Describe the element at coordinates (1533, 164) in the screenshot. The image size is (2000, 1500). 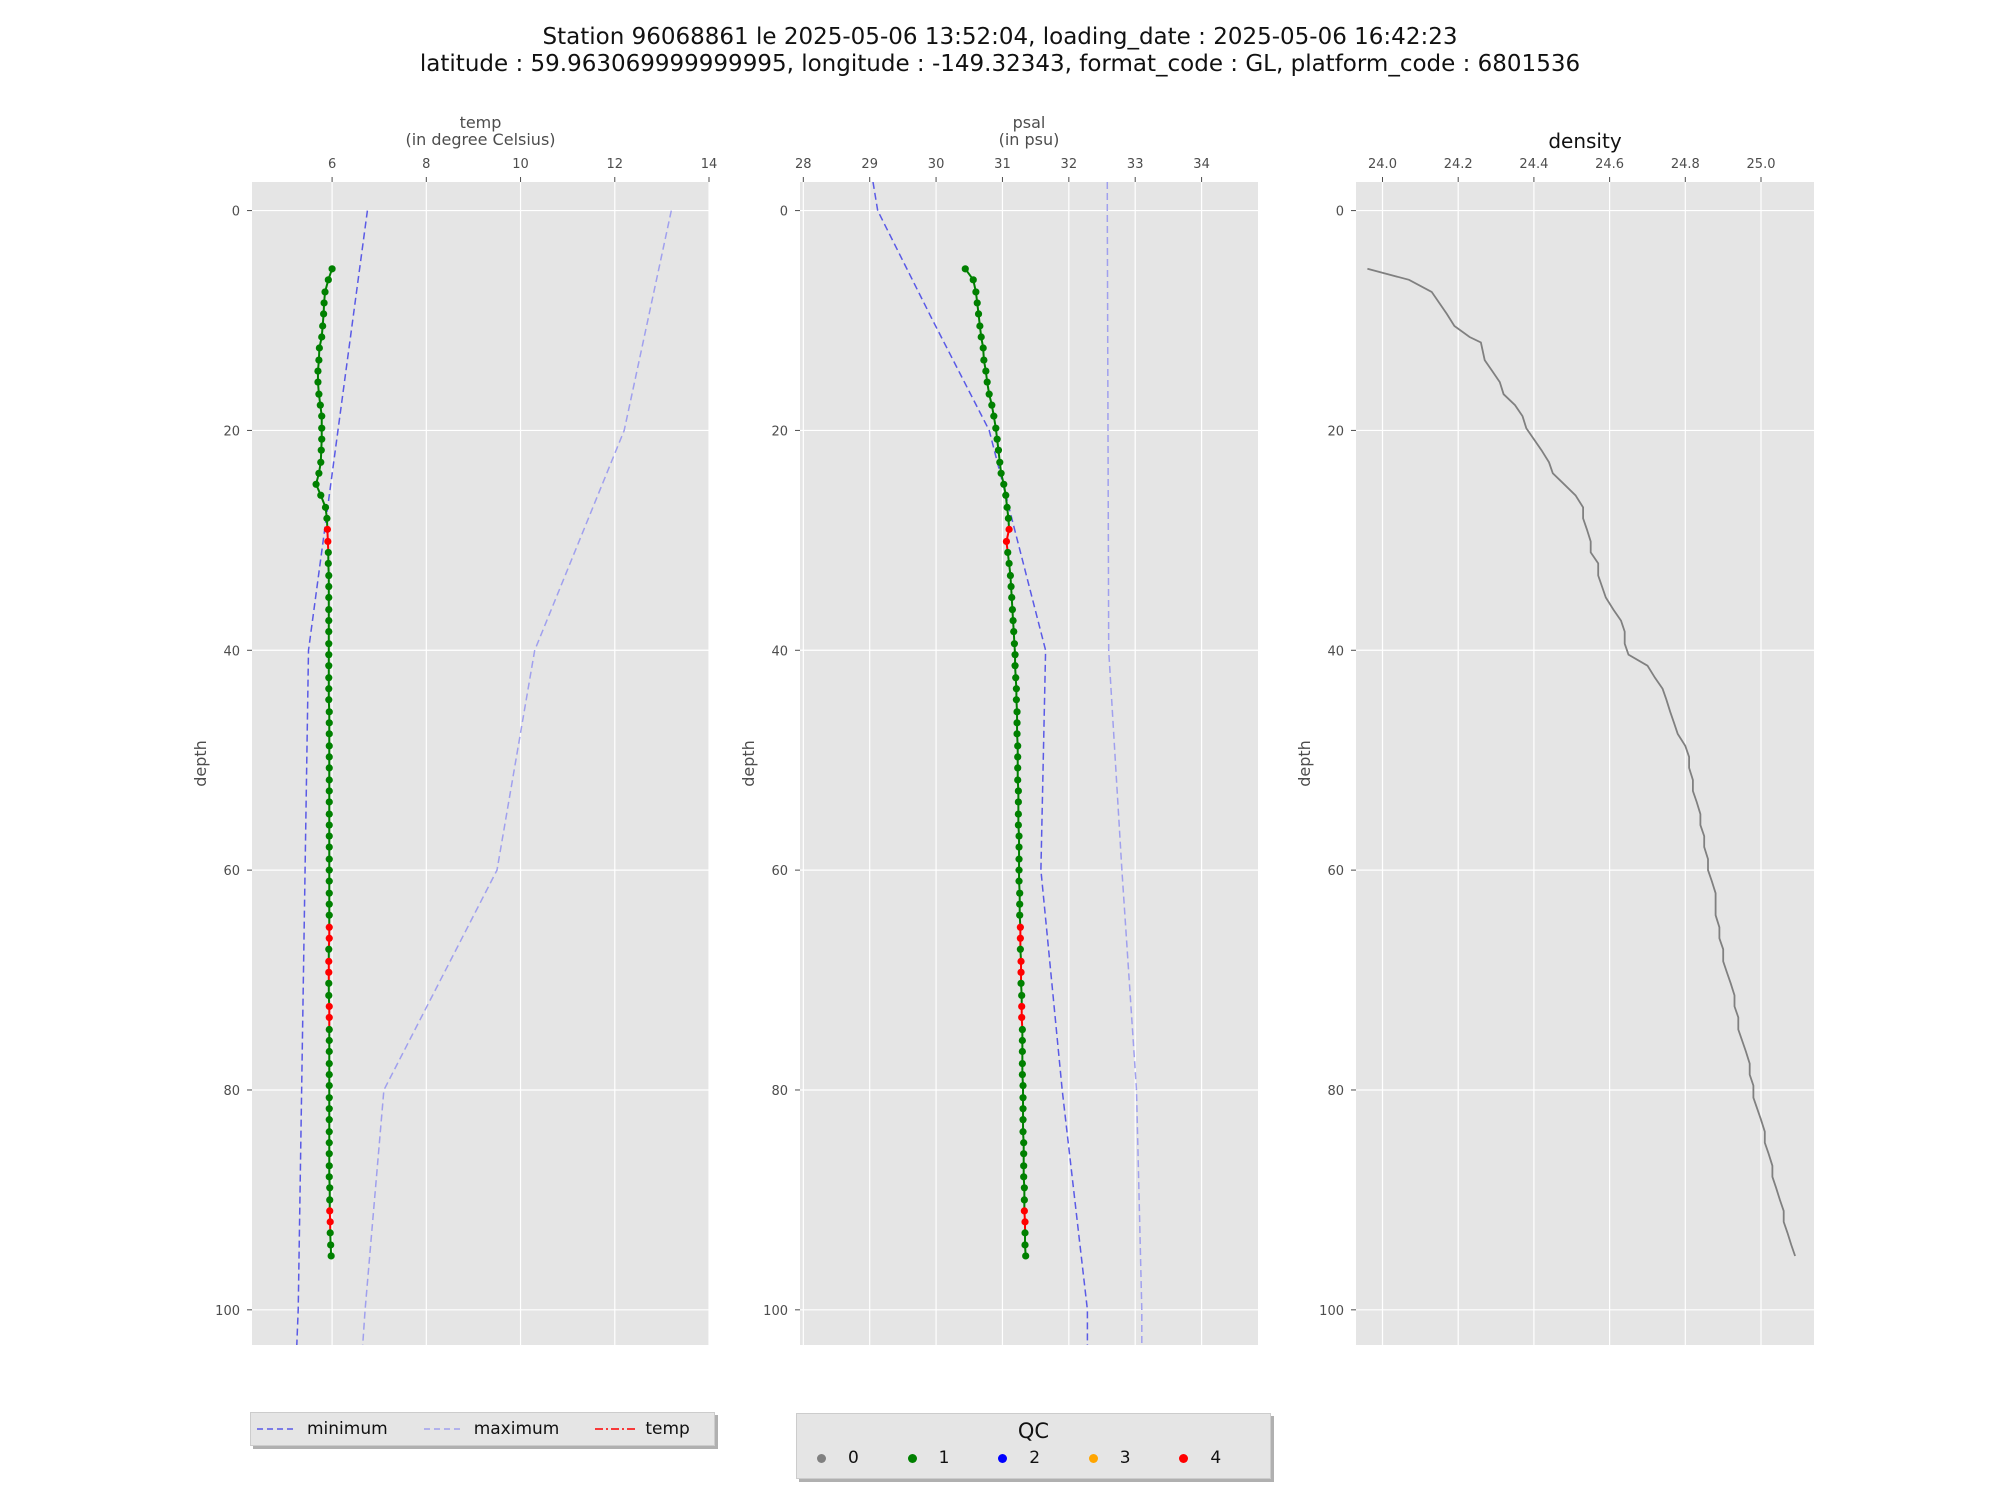
I see `density-xtick-label: 24.4` at that location.